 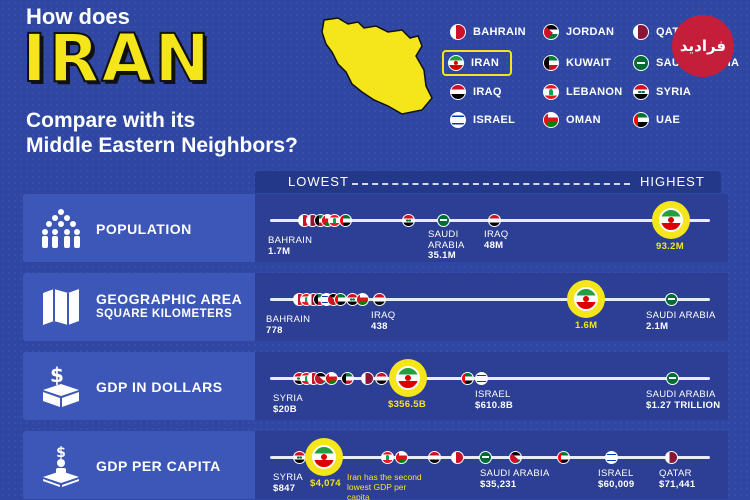 I want to click on legend-uae: UAE, so click(x=656, y=120).